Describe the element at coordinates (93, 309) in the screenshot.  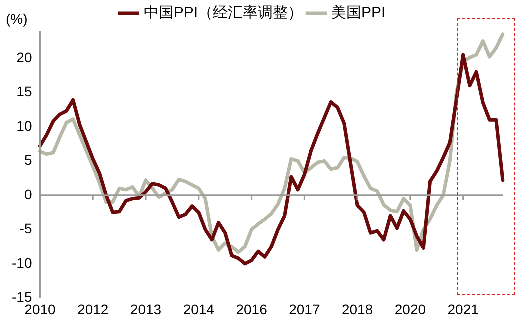
I see `x-tick-label: 2012` at that location.